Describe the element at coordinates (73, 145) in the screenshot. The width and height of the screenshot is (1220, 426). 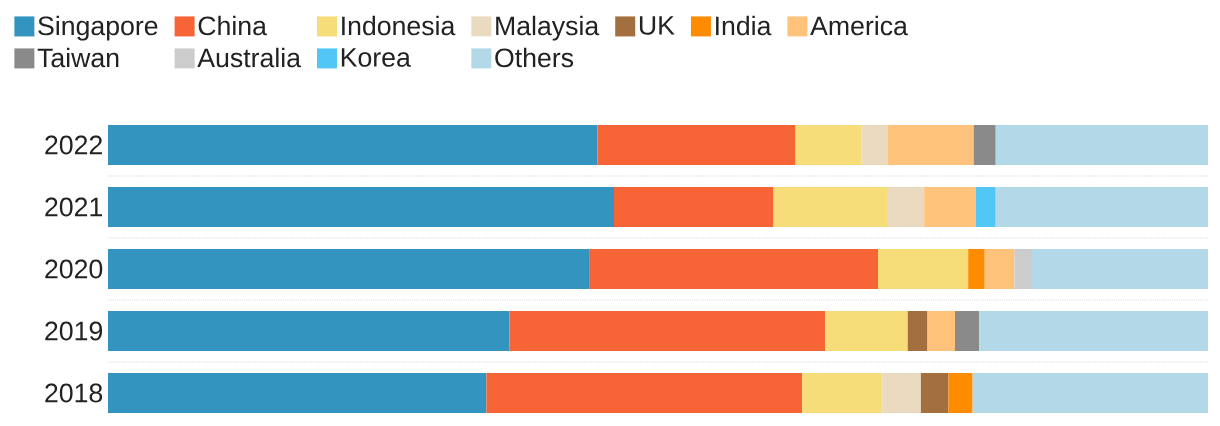
I see `y-tick-label: 2022` at that location.